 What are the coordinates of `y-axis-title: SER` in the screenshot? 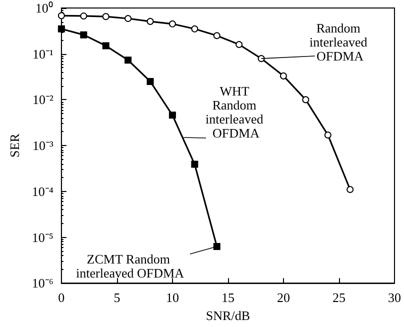 It's located at (14, 145).